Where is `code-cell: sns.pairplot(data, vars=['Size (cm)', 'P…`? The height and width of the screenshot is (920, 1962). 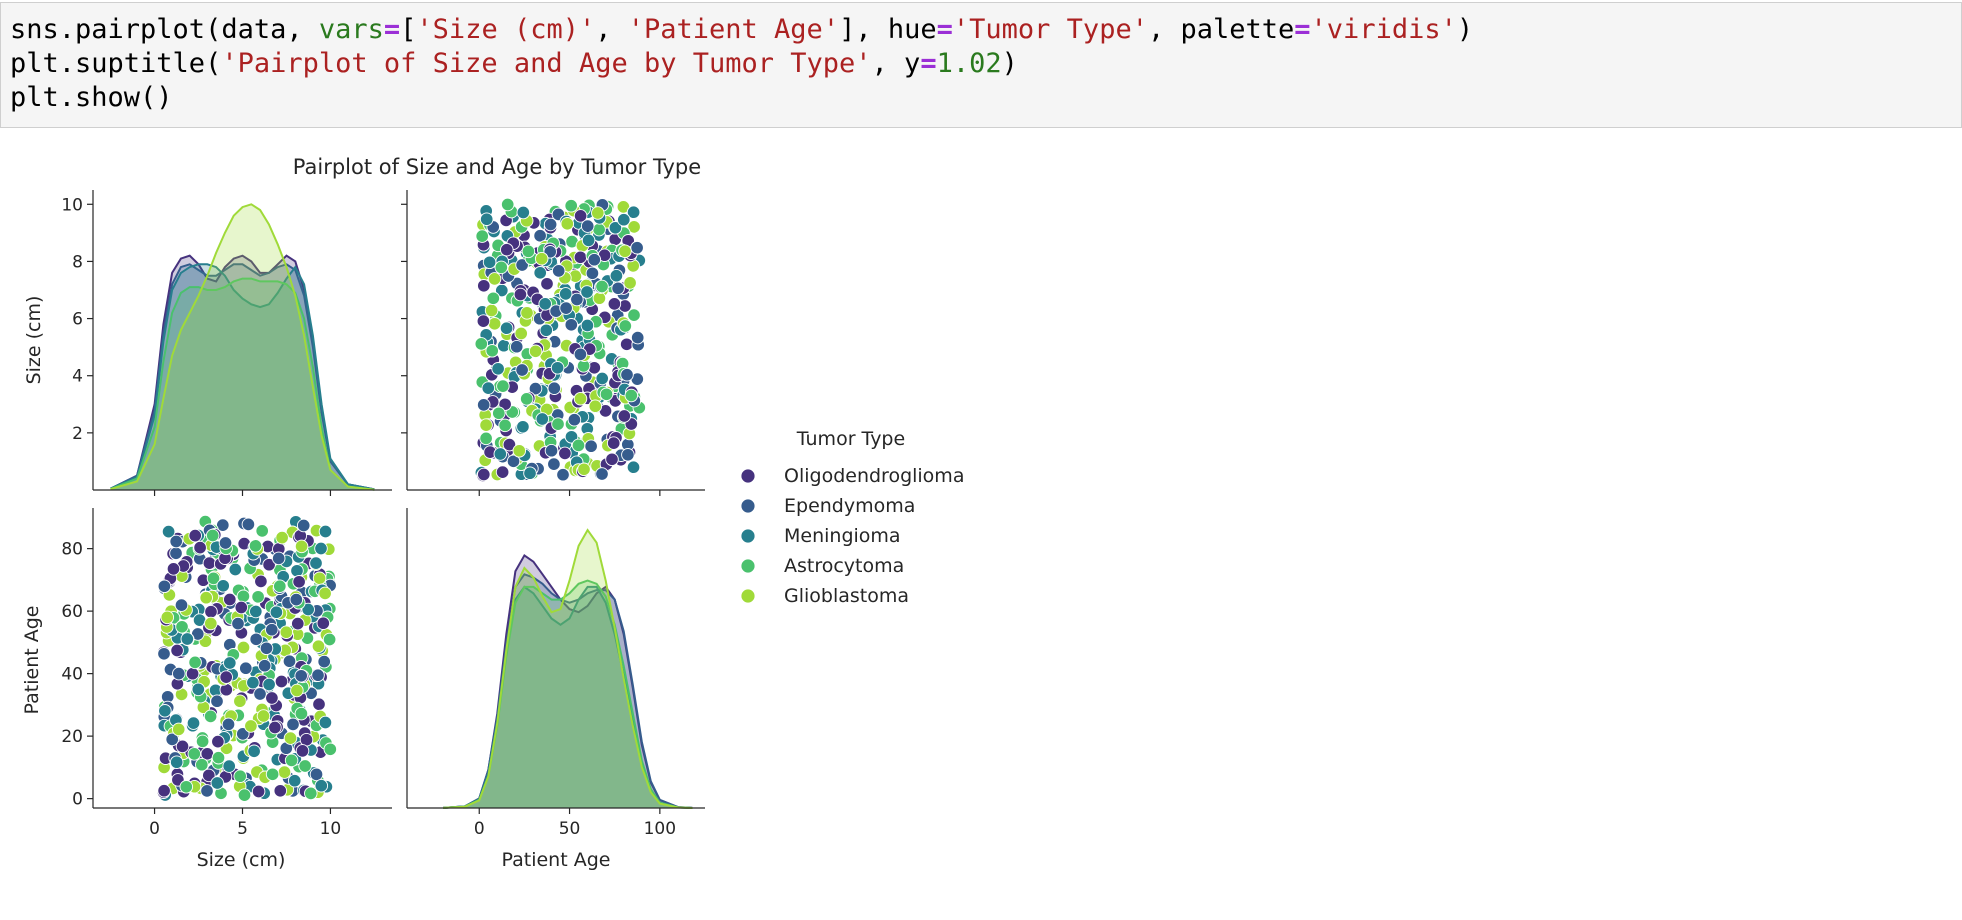 code-cell: sns.pairplot(data, vars=['Size (cm)', 'P… is located at coordinates (981, 65).